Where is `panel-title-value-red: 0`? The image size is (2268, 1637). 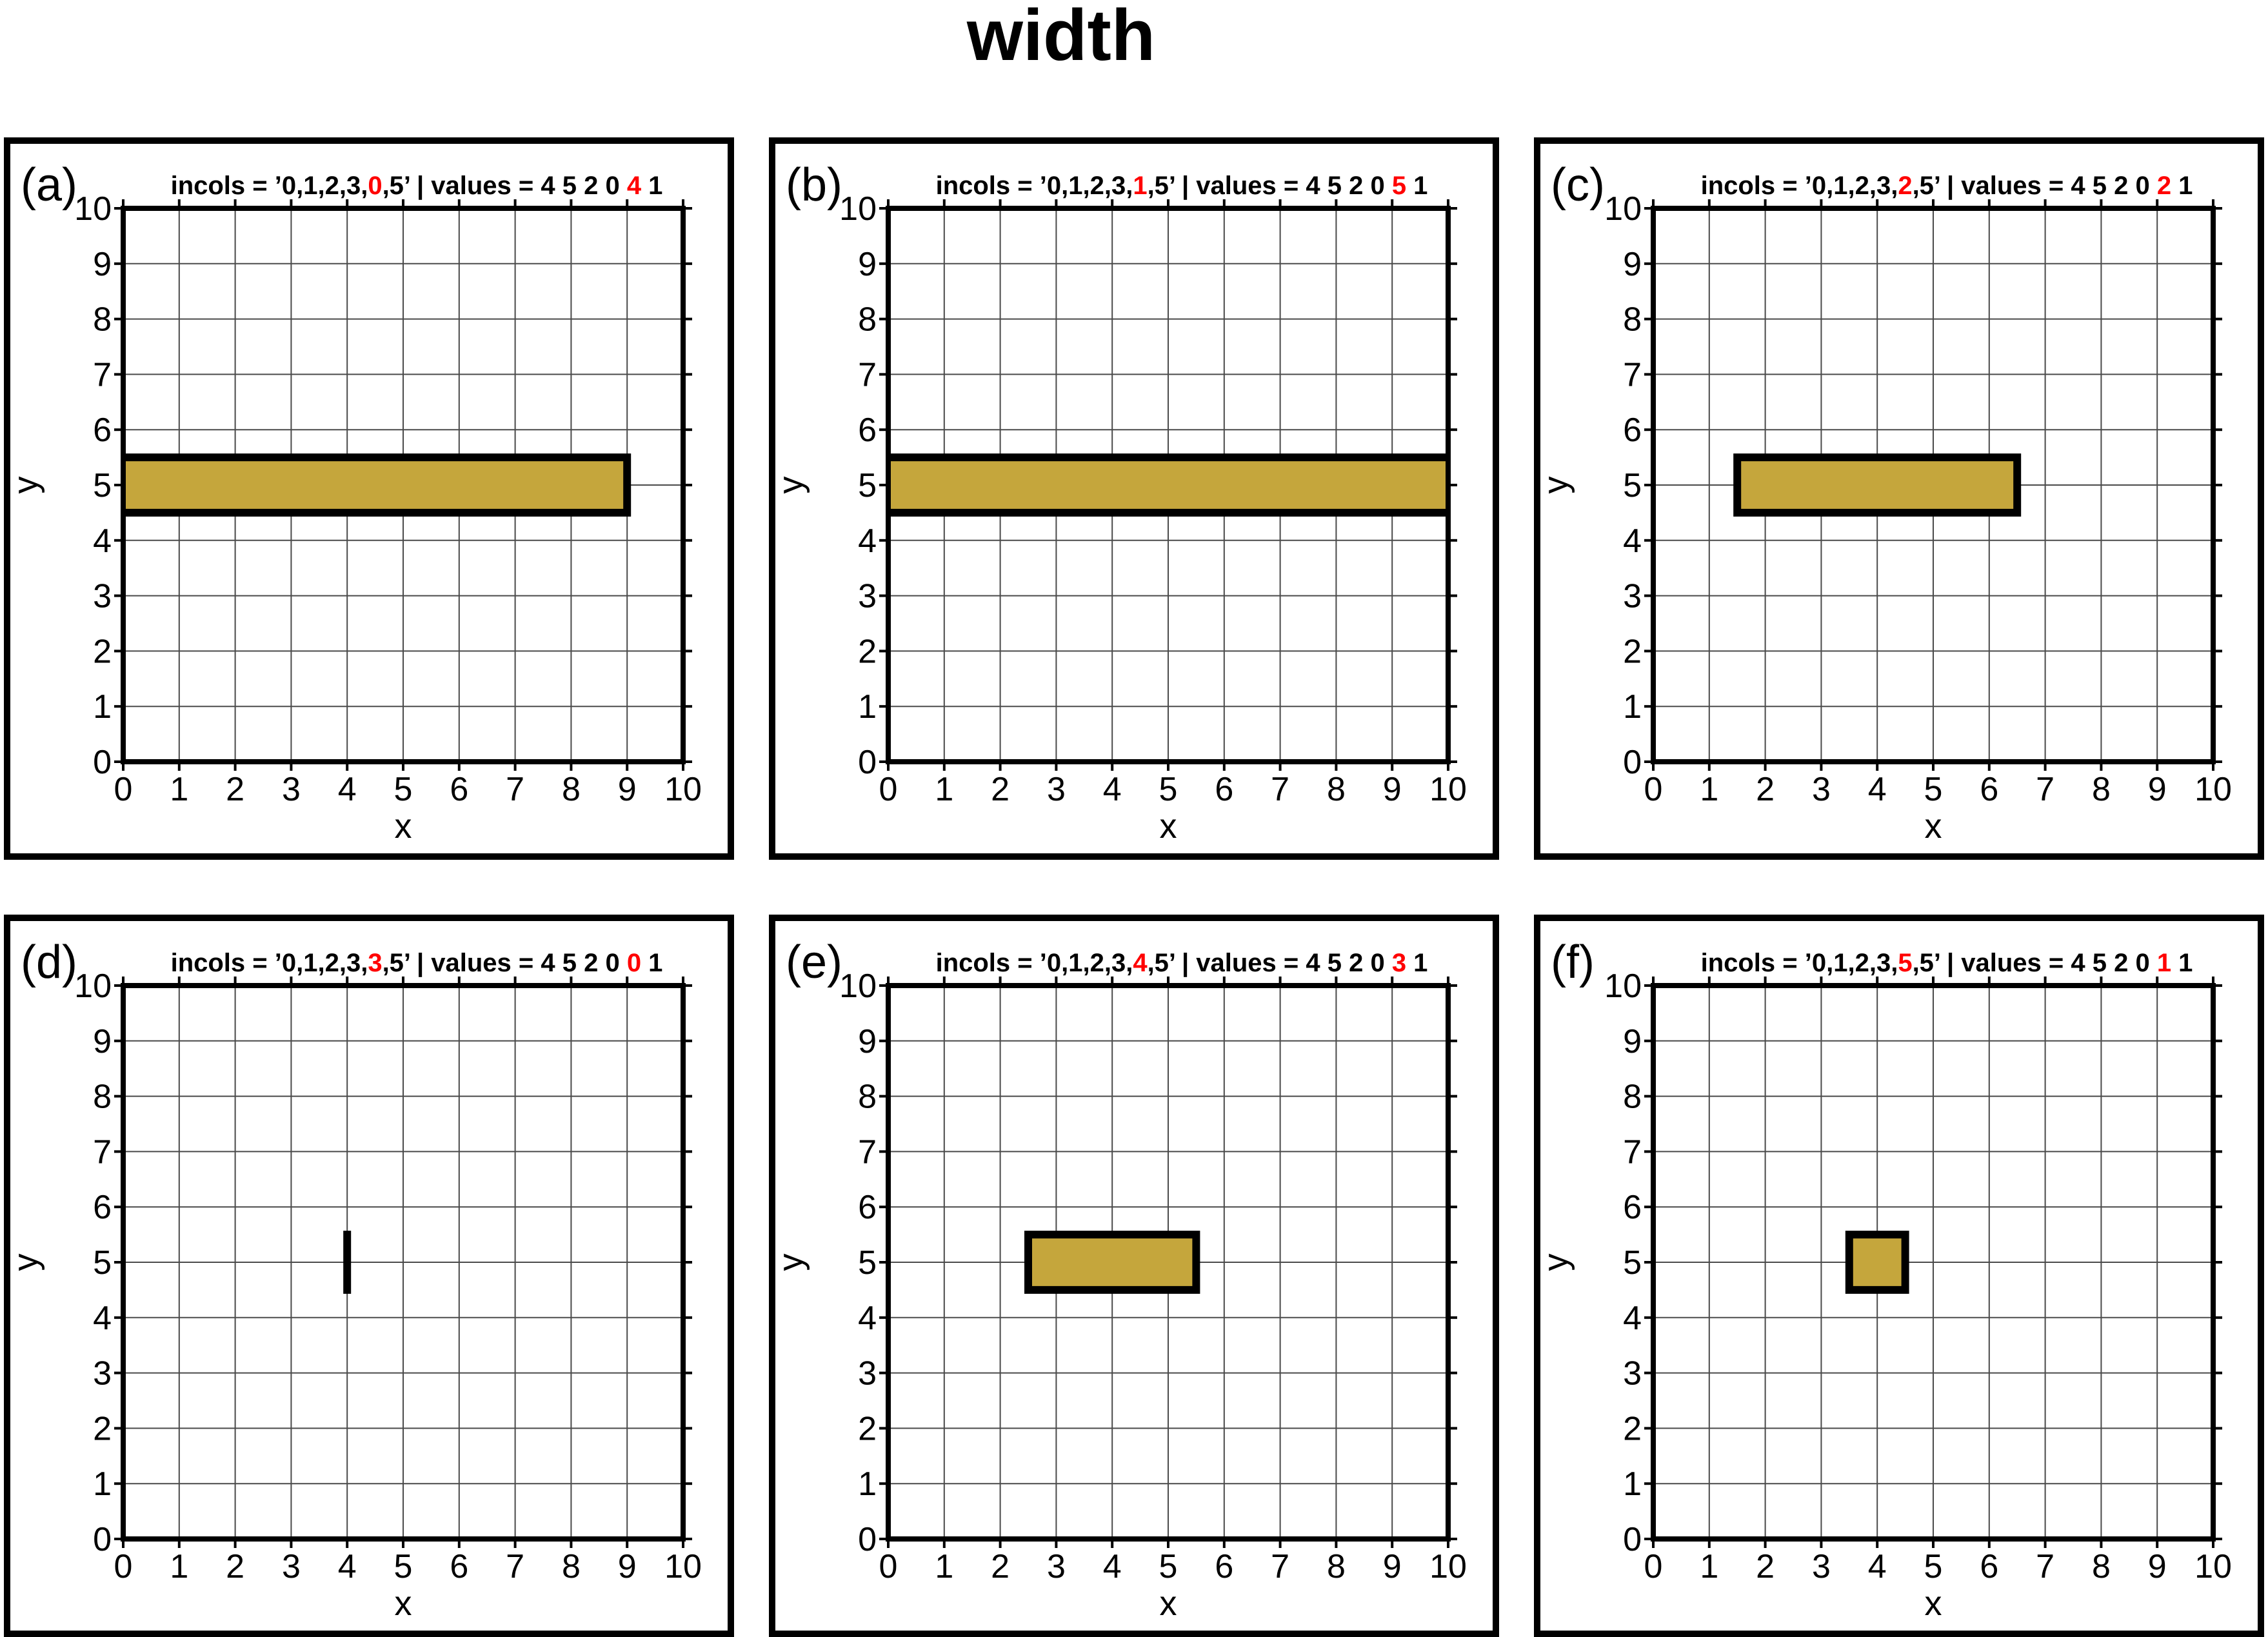
panel-title-value-red: 0 is located at coordinates (634, 963).